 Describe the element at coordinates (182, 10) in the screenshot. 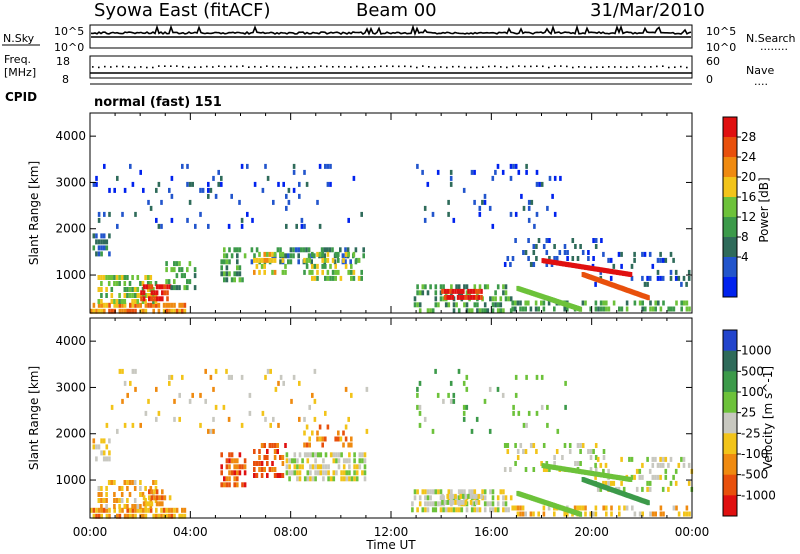

I see `chart-title: Syowa East (fitACF)` at that location.